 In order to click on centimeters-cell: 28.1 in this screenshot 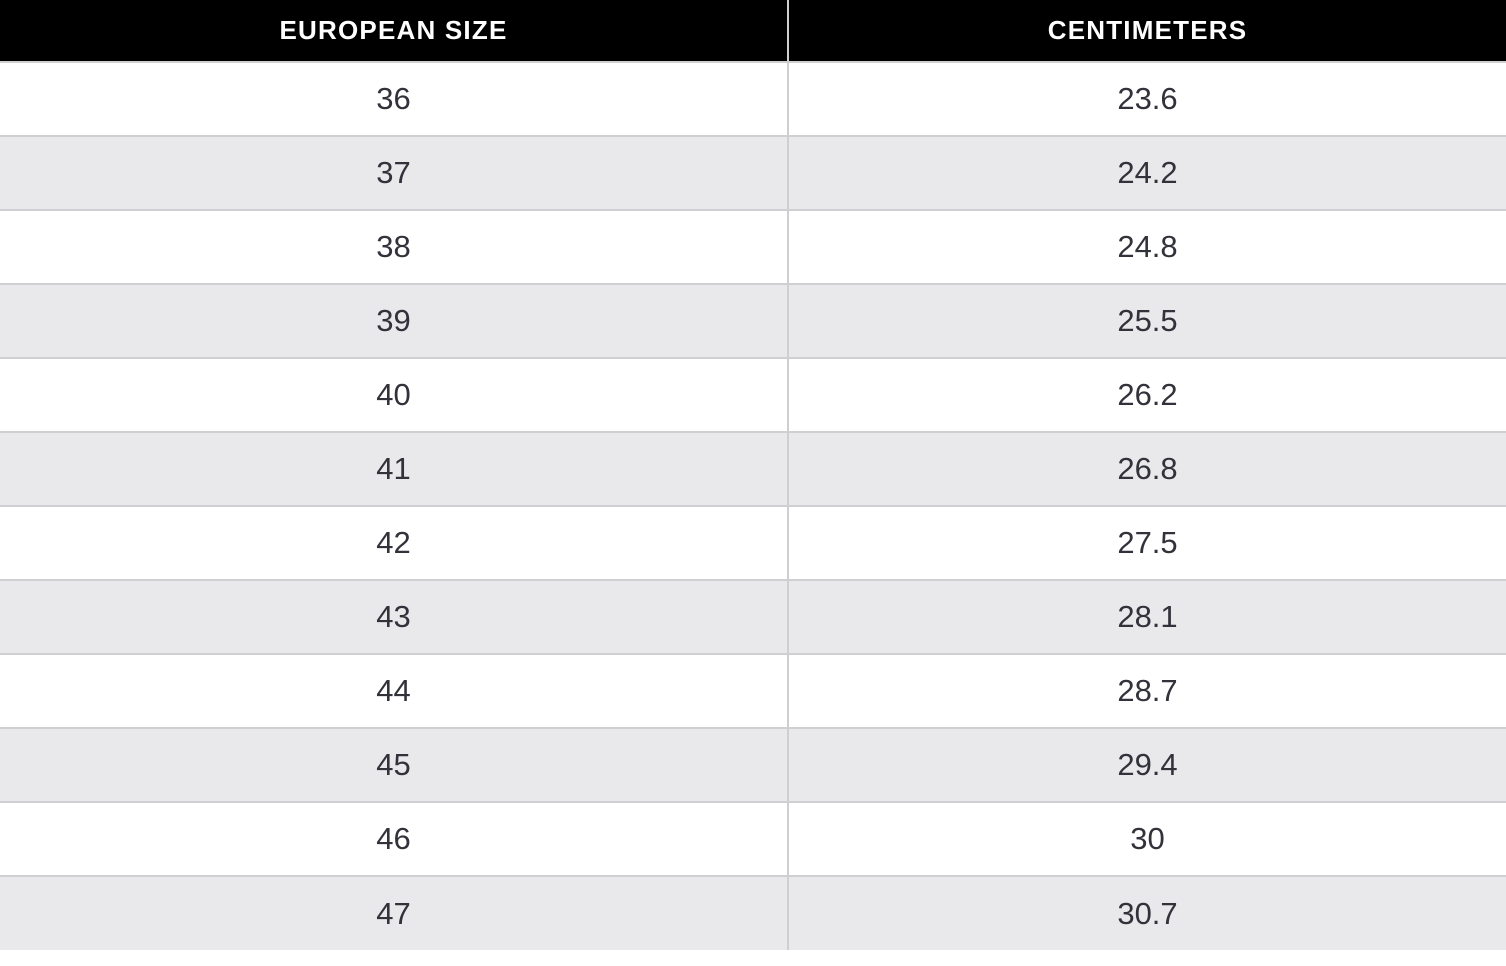, I will do `click(1146, 616)`.